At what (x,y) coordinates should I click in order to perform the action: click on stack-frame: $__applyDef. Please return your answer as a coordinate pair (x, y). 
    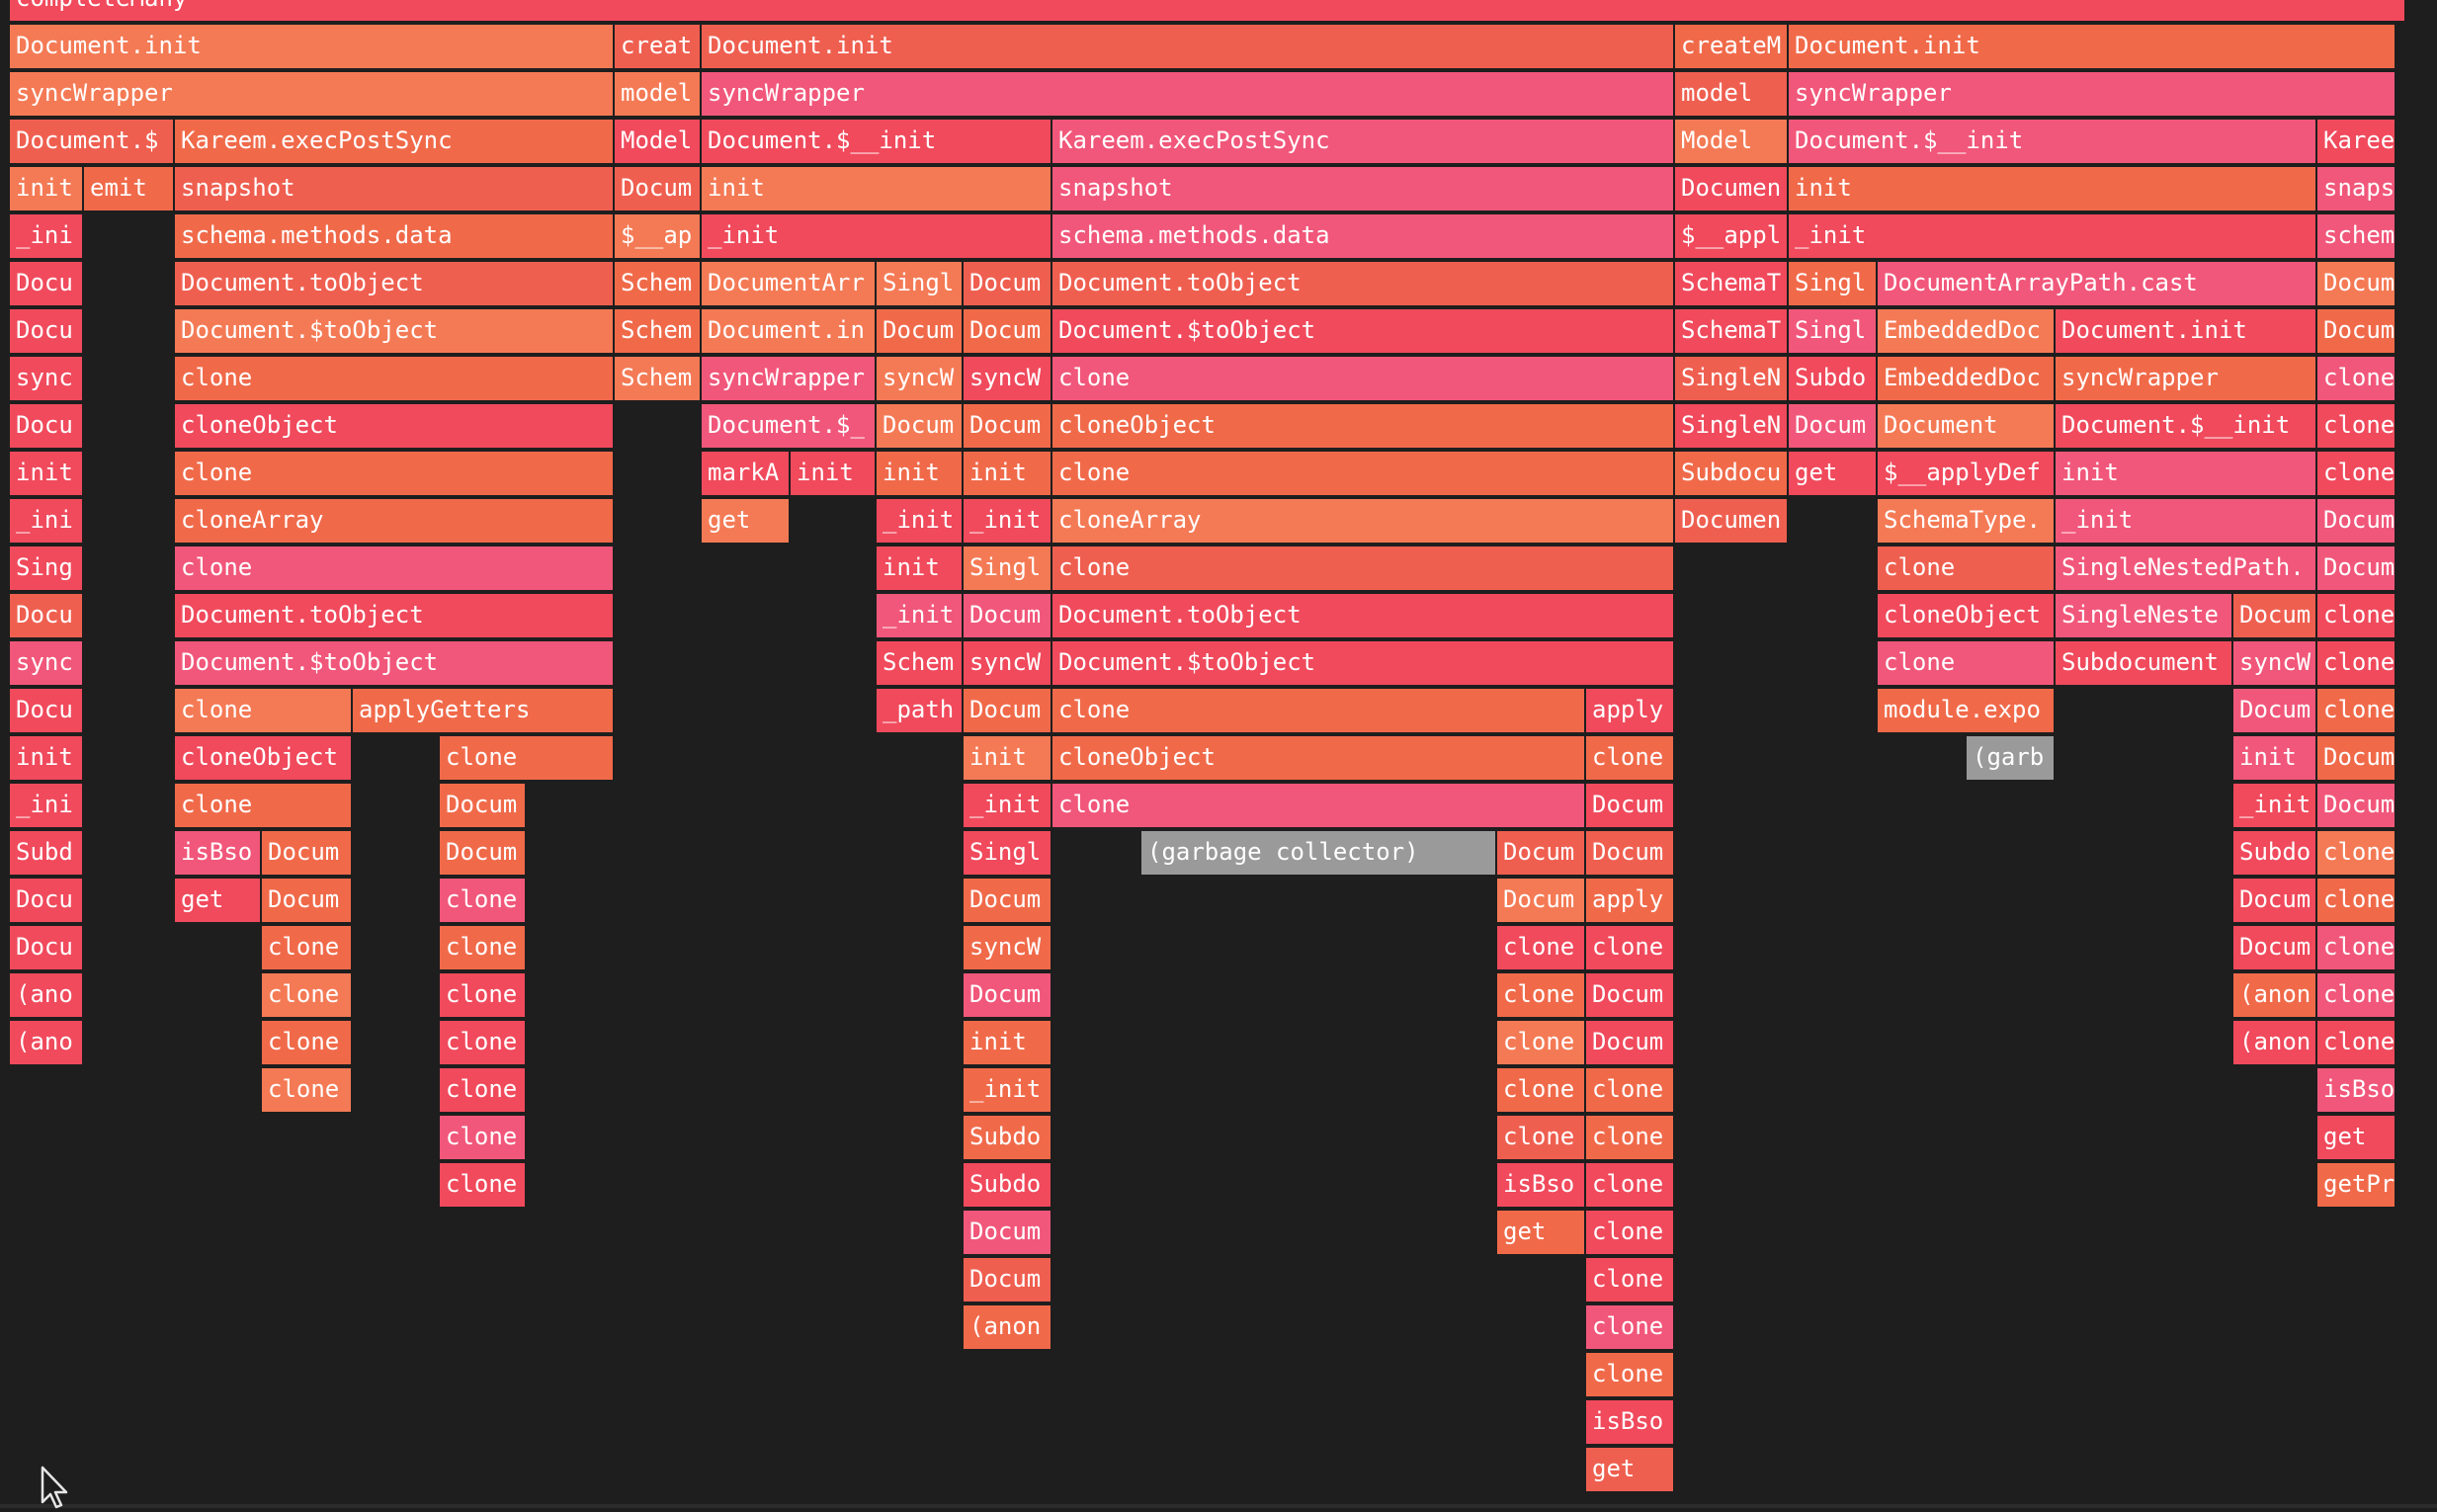
    Looking at the image, I should click on (1967, 474).